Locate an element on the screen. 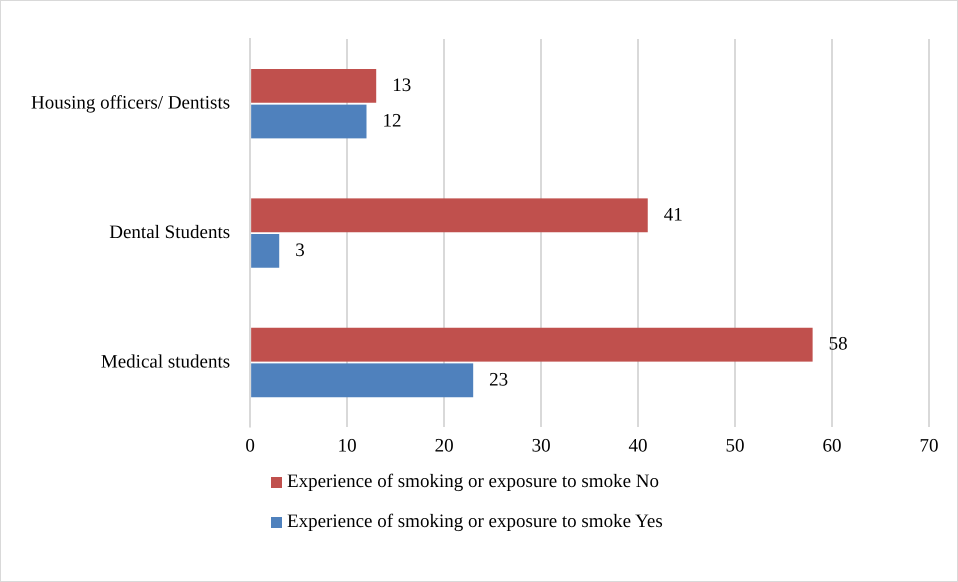 Image resolution: width=958 pixels, height=582 pixels. x-tick-label: 20 is located at coordinates (444, 446).